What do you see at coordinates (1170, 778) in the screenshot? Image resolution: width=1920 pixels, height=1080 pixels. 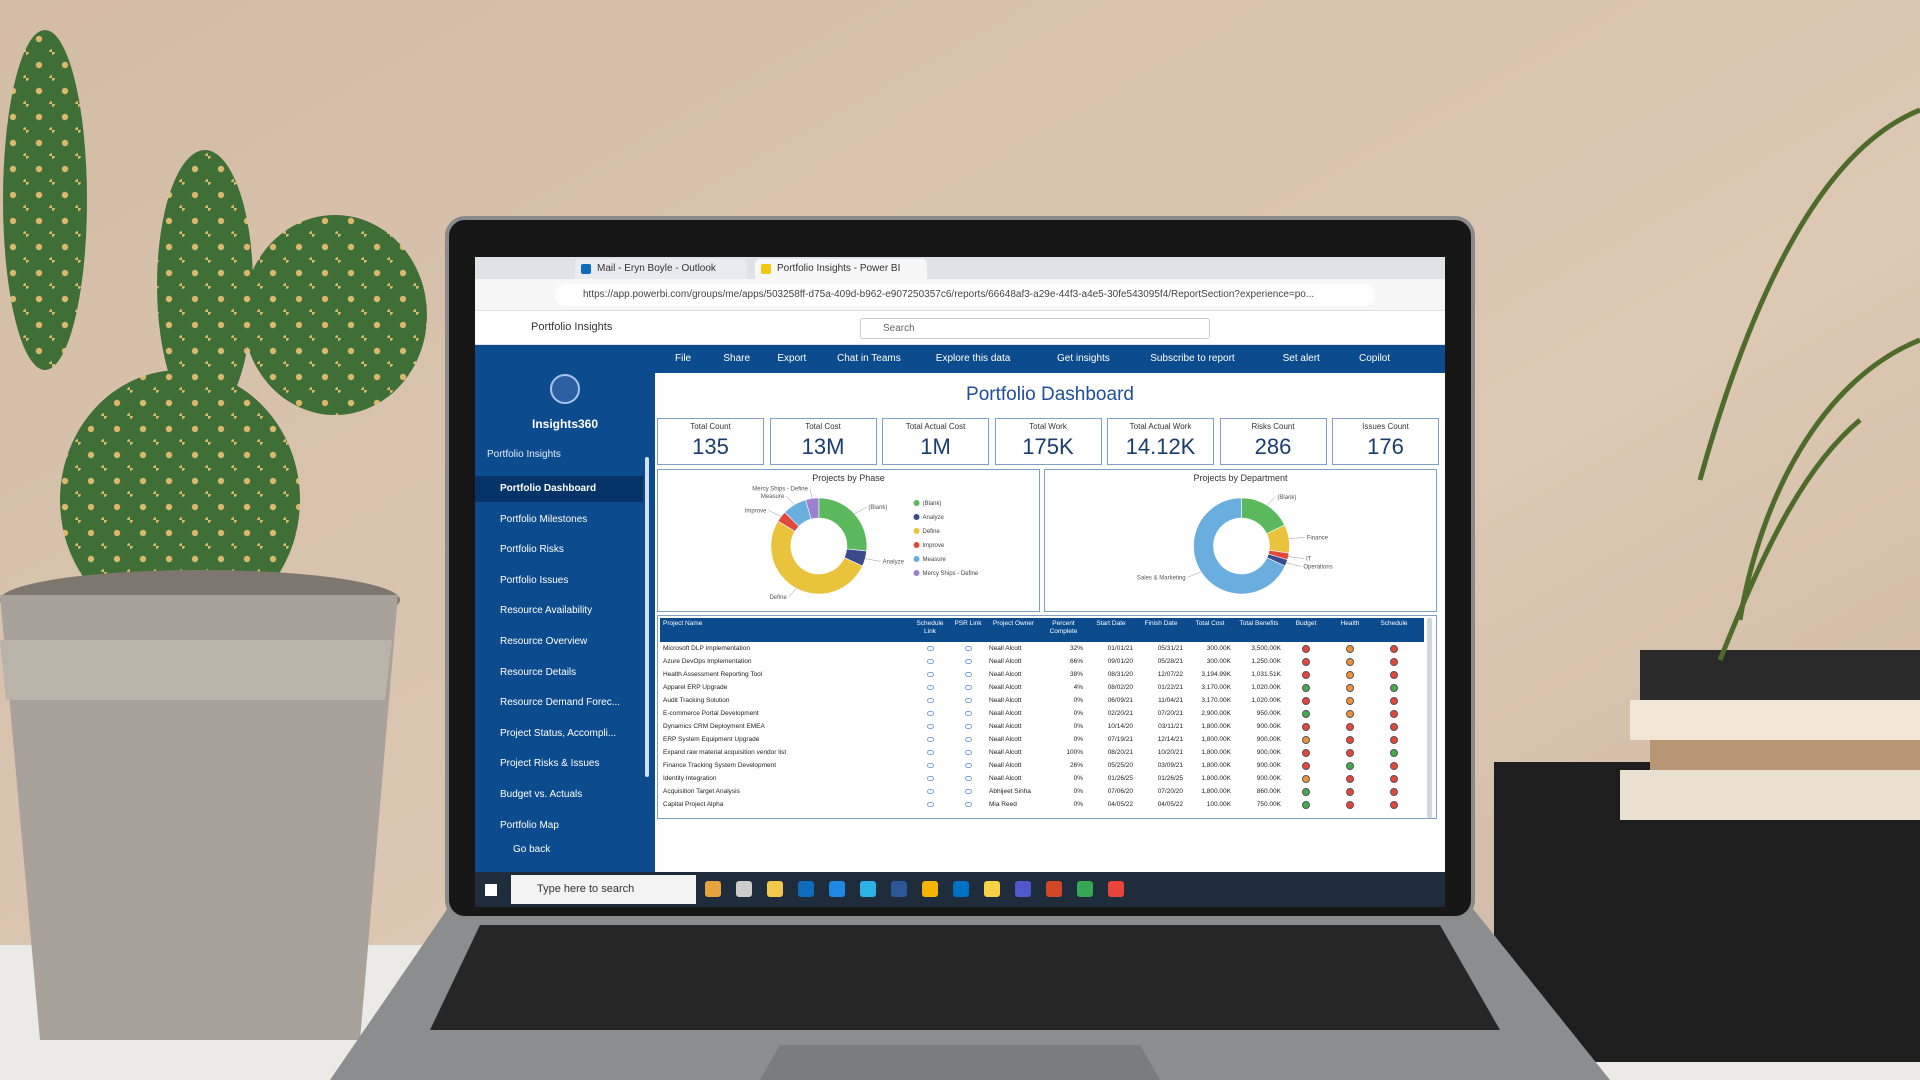 I see `table-cell: 01/26/25` at bounding box center [1170, 778].